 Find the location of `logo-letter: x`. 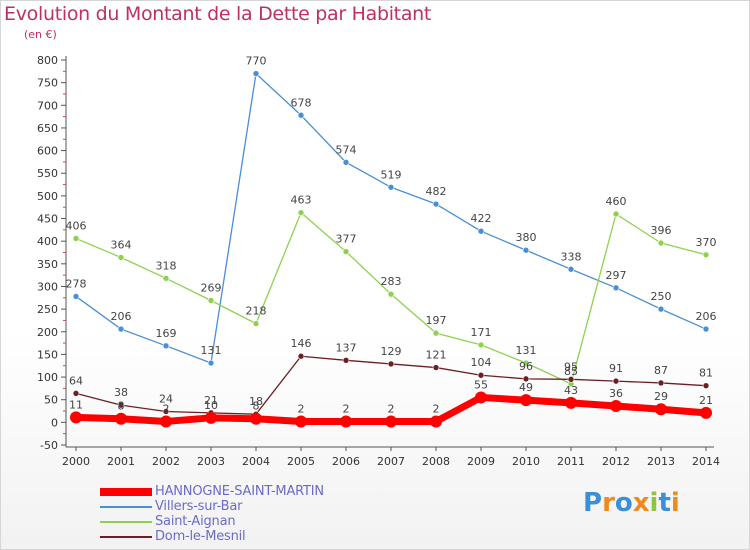

logo-letter: x is located at coordinates (641, 503).